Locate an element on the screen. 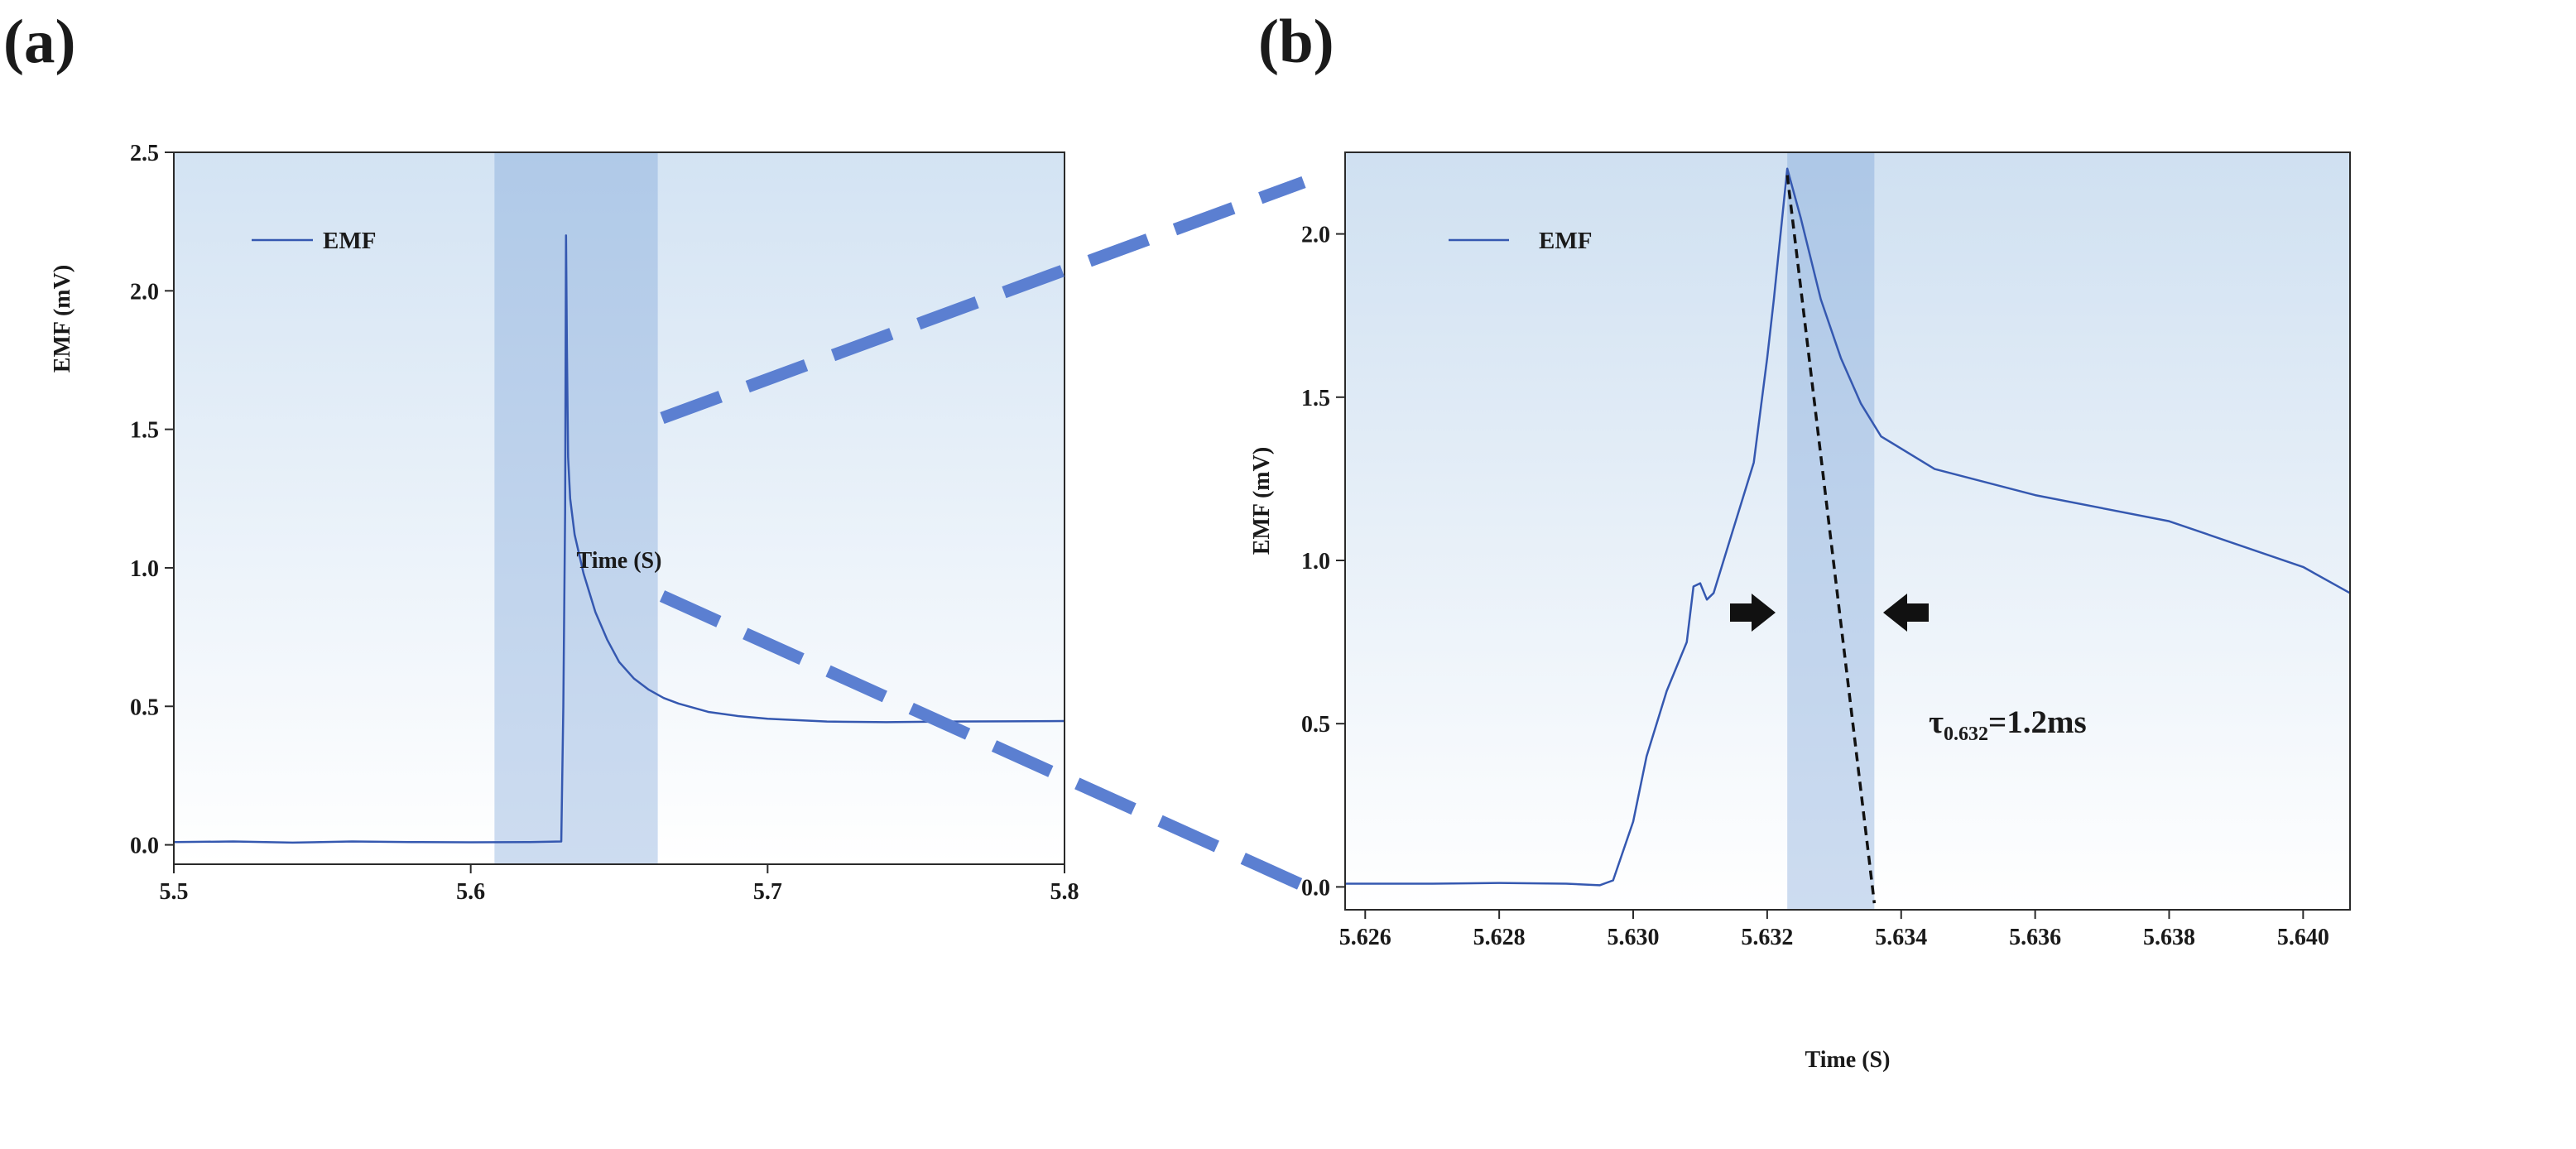 The height and width of the screenshot is (1149, 2576). panel-a-legend: EMF is located at coordinates (314, 241).